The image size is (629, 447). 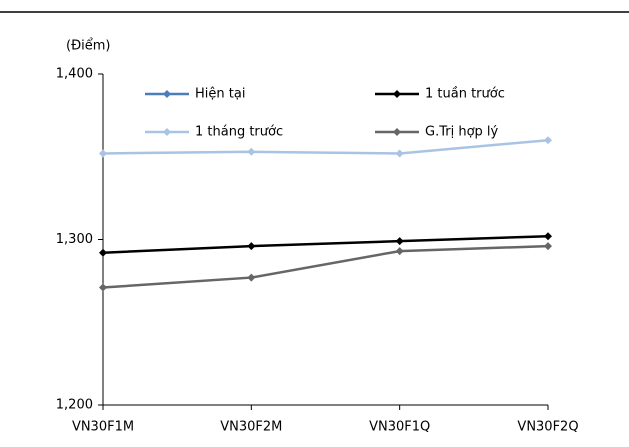 What do you see at coordinates (465, 94) in the screenshot?
I see `legend-label: 1 tuần trước` at bounding box center [465, 94].